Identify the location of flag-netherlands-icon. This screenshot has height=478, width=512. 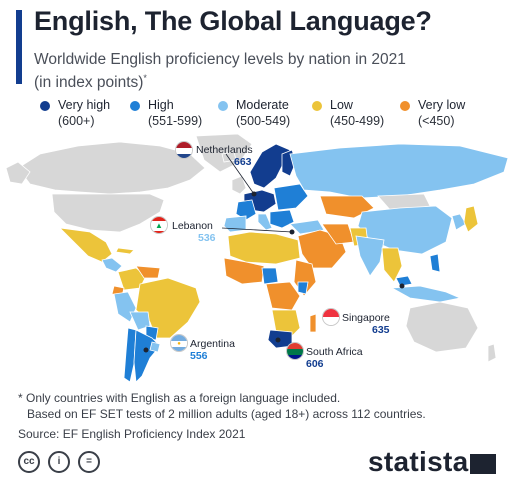
(184, 150).